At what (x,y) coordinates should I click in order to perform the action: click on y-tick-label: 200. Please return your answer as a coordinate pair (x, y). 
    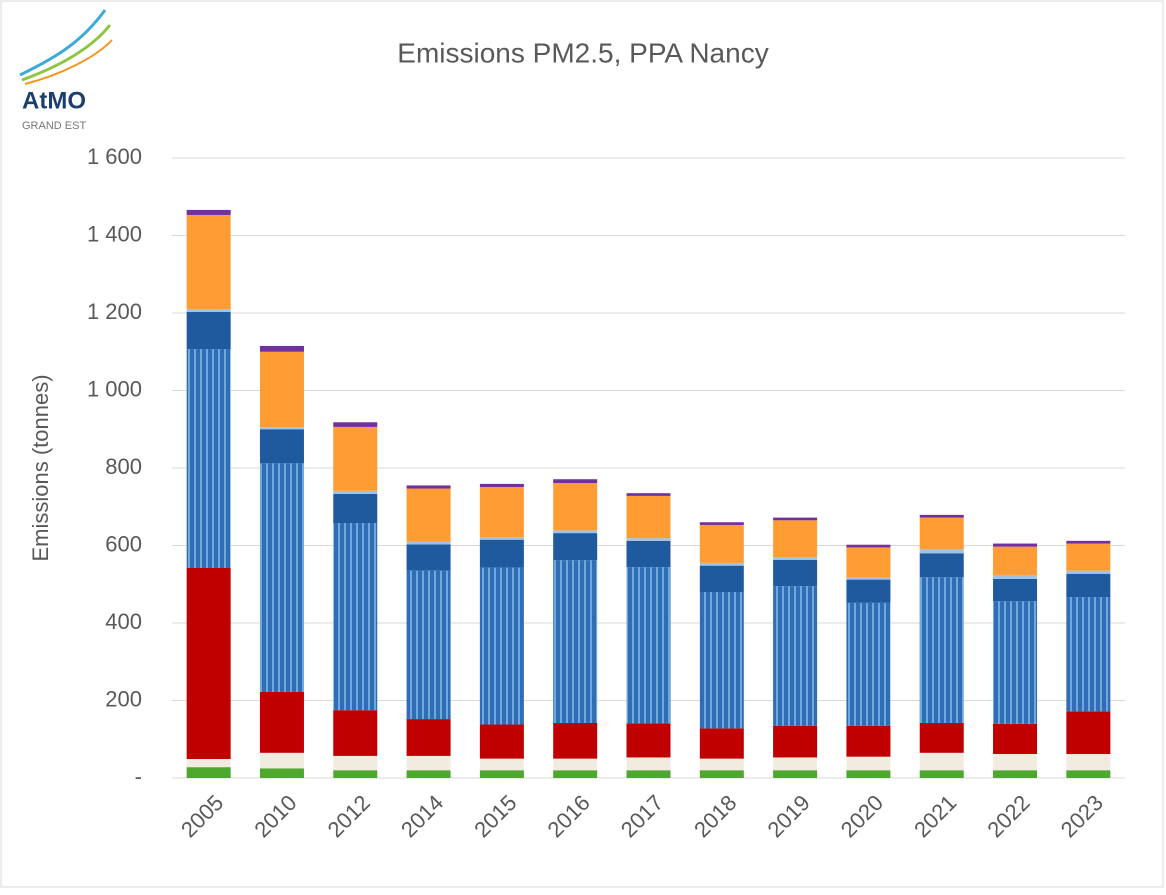
    Looking at the image, I should click on (123, 698).